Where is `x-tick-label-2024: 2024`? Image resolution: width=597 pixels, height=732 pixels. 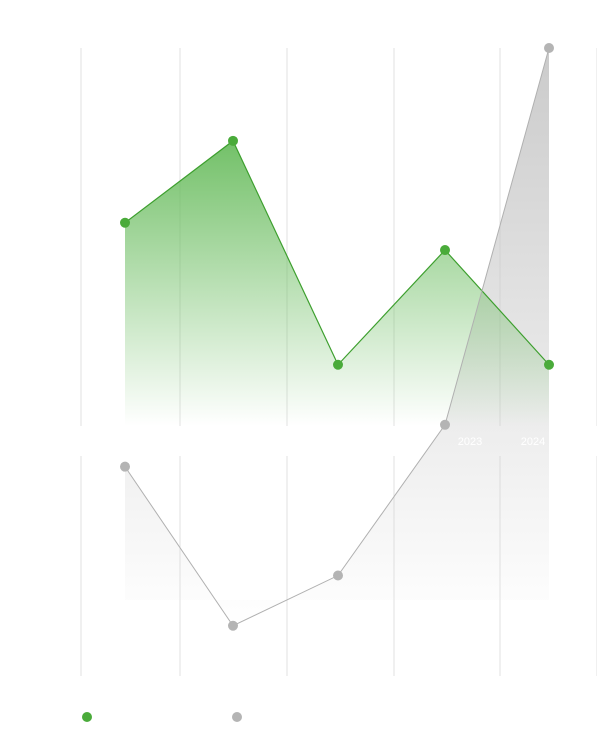 x-tick-label-2024: 2024 is located at coordinates (533, 442).